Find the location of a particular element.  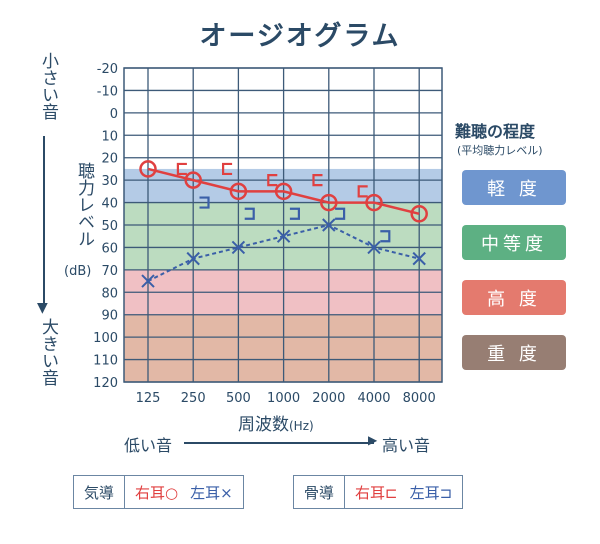

y-axis-label: 聴力レベル is located at coordinates (84, 204).